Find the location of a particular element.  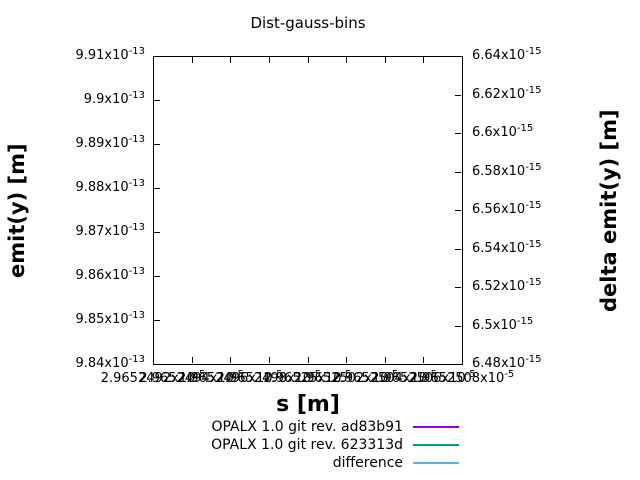

legend-item: OPALX 1.0 git rev. ad83b91 is located at coordinates (320, 427).